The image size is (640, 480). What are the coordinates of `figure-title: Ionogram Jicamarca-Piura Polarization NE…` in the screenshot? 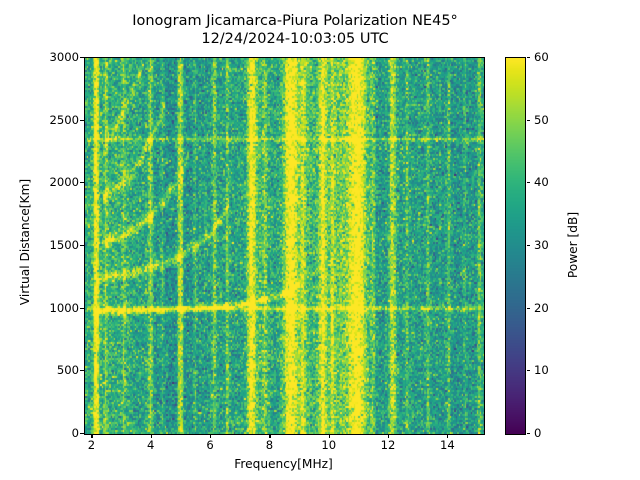 It's located at (295, 30).